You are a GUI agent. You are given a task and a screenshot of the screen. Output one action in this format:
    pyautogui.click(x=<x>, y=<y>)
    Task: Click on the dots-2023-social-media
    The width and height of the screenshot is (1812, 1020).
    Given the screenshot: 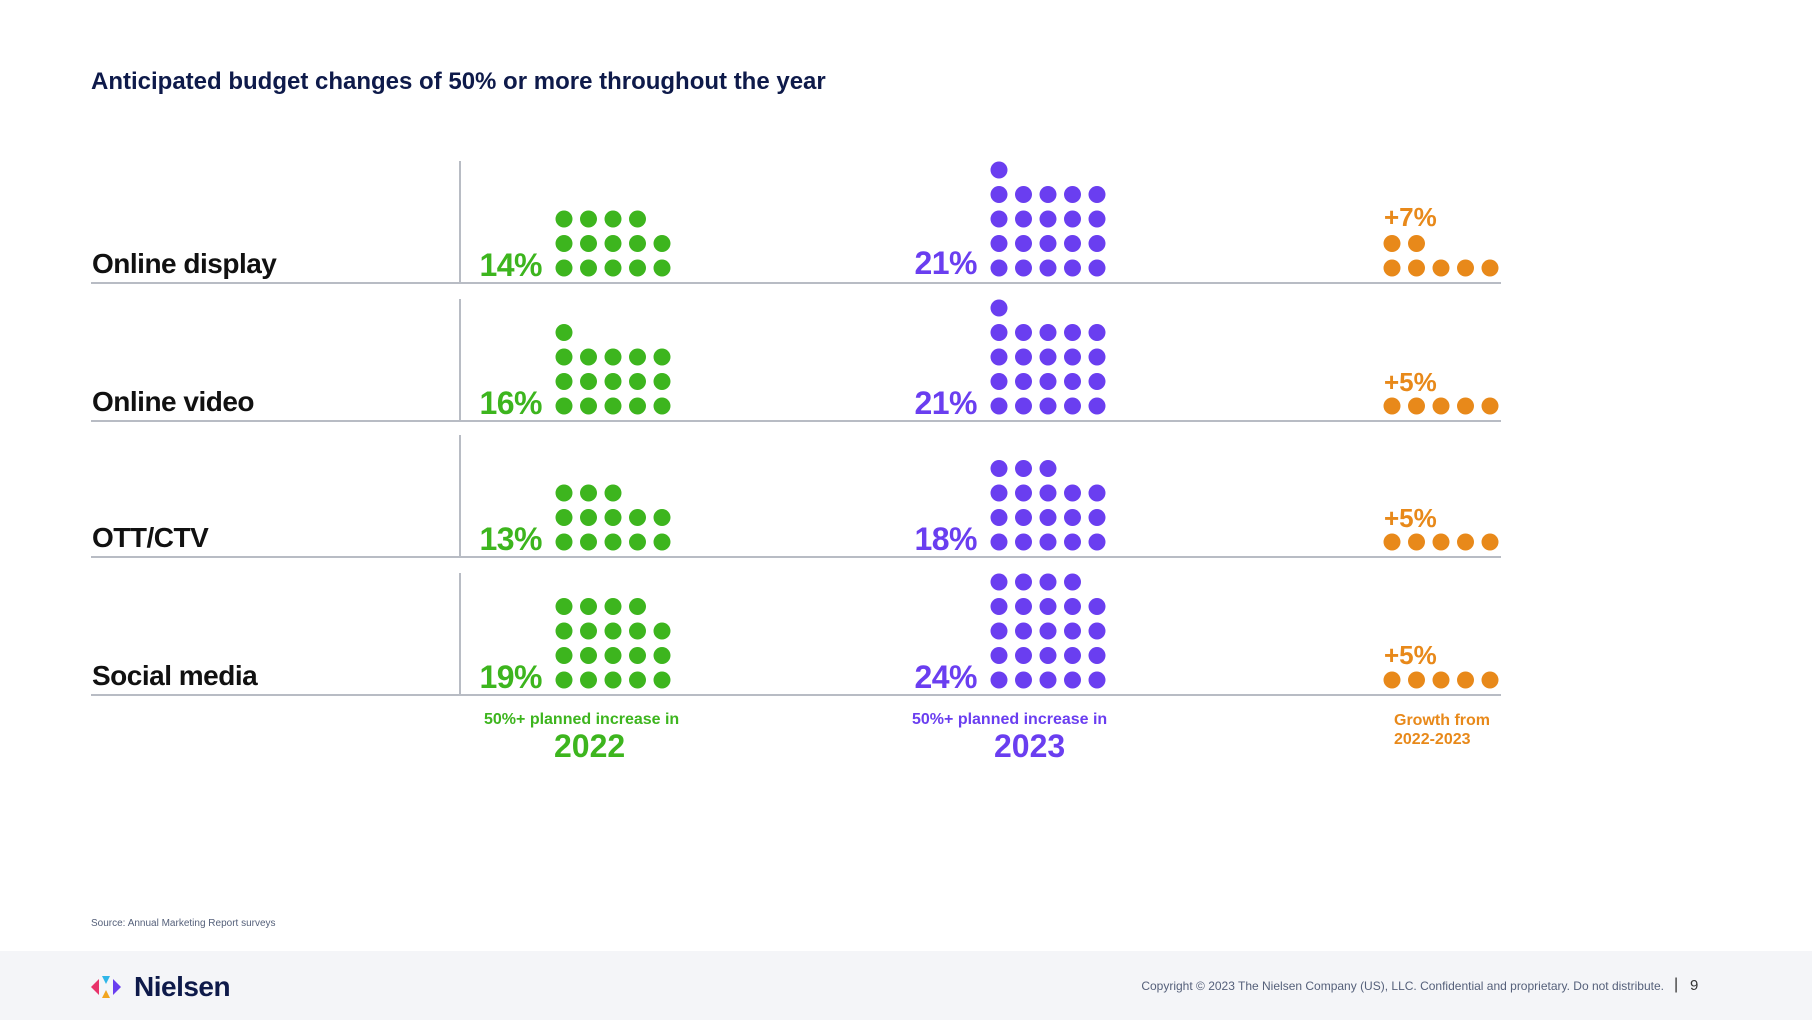 What is the action you would take?
    pyautogui.click(x=1048, y=631)
    